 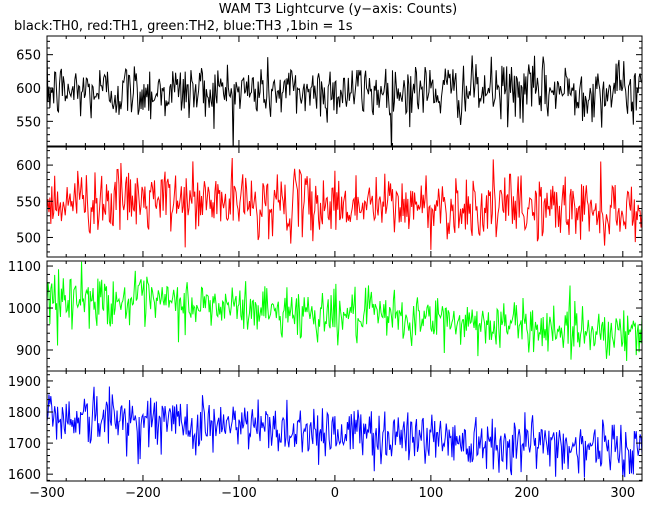 What do you see at coordinates (338, 9) in the screenshot?
I see `chart-title: WAM T3 Lightcurve (y−axis: Counts)` at bounding box center [338, 9].